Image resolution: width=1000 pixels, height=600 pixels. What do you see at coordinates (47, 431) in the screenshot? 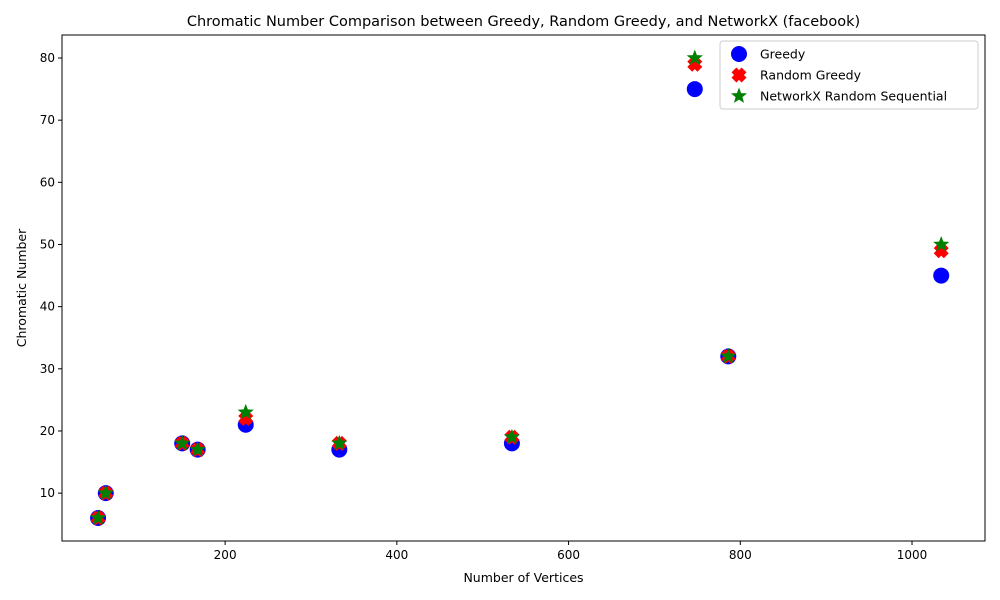
I see `y-tick-label: 20` at bounding box center [47, 431].